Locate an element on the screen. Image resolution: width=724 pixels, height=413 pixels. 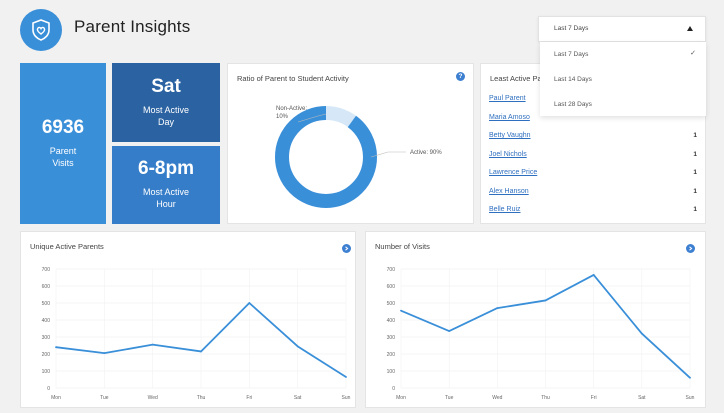
active-label: Active: 90% is located at coordinates (426, 153).